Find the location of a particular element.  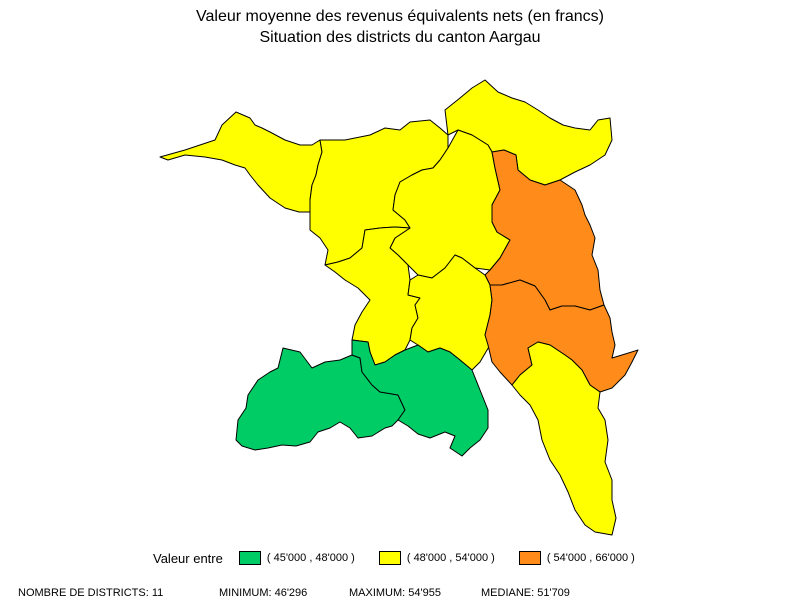

district-rheinfelden is located at coordinates (241, 162).